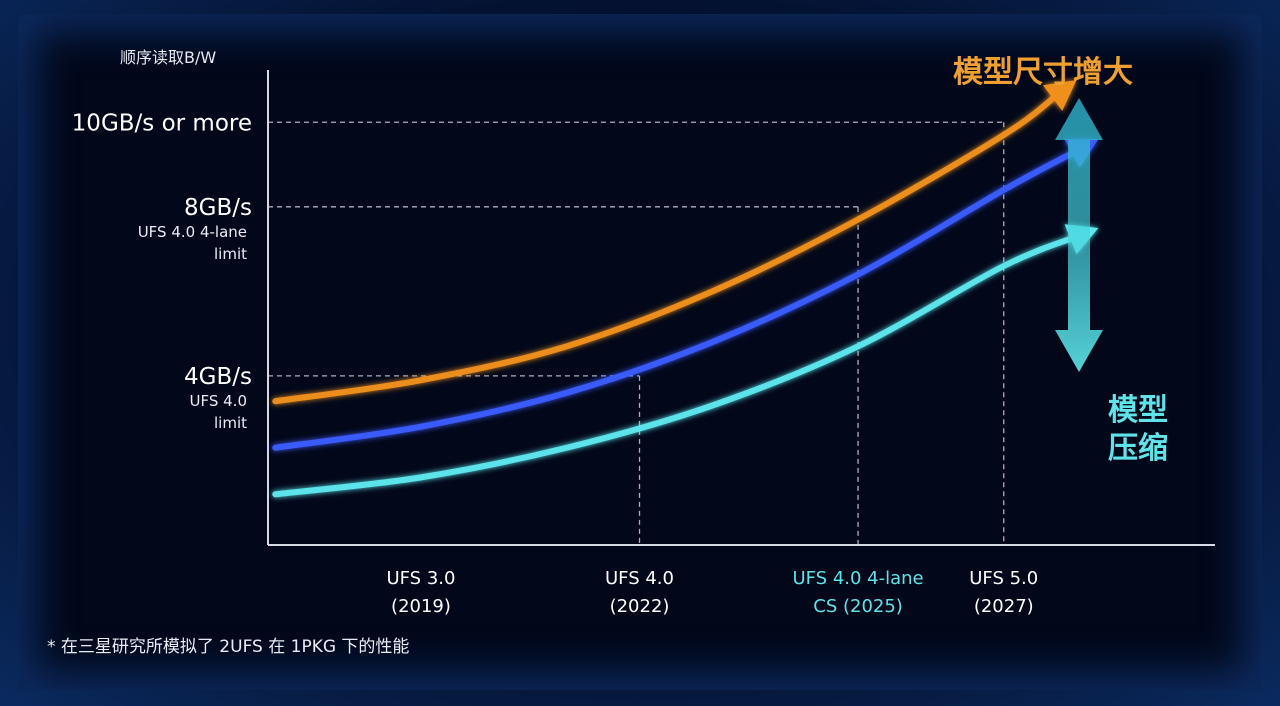  I want to click on y-tick-note-2-0: UFS 4.0, so click(219, 401).